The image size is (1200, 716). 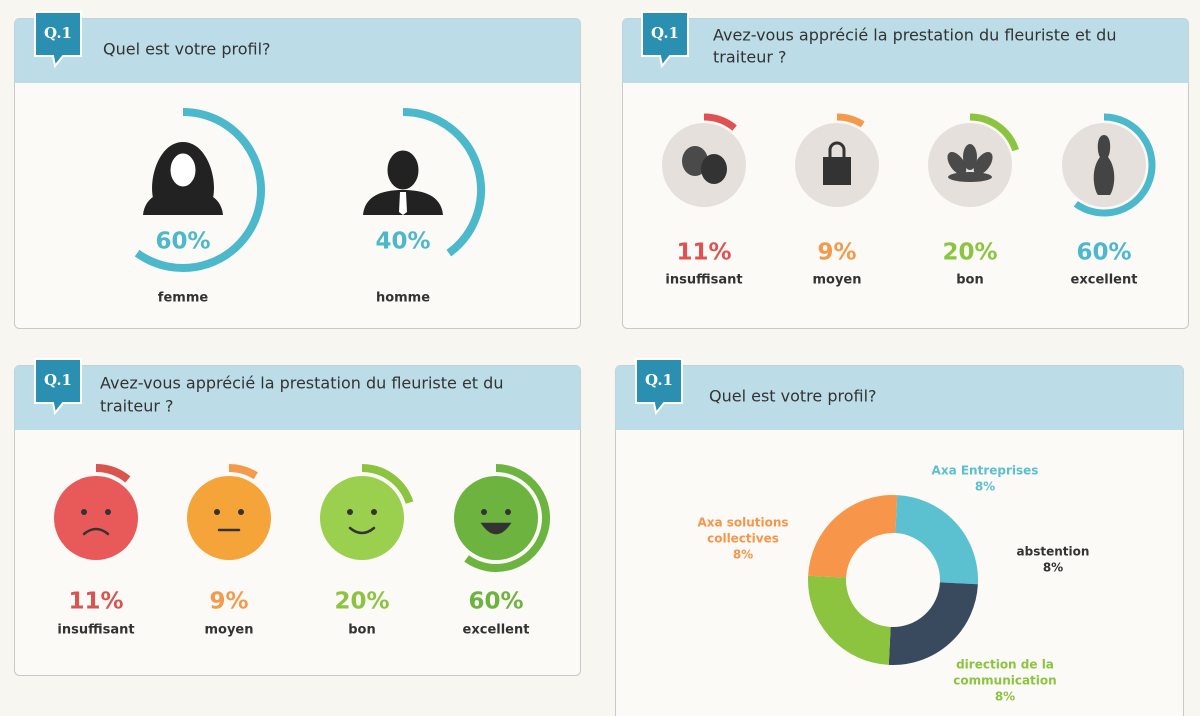 What do you see at coordinates (743, 539) in the screenshot?
I see `segment-name: collectives` at bounding box center [743, 539].